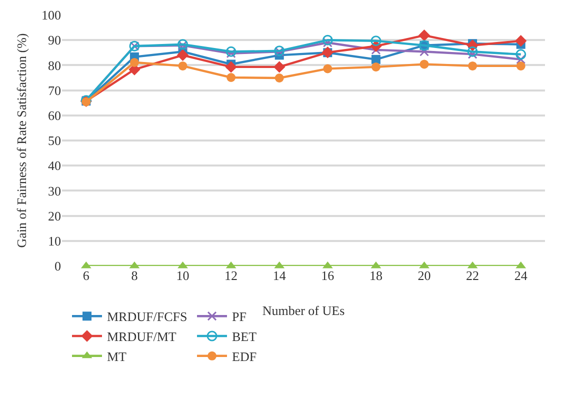 This screenshot has height=411, width=563. What do you see at coordinates (521, 275) in the screenshot?
I see `x-tick-label: 24` at bounding box center [521, 275].